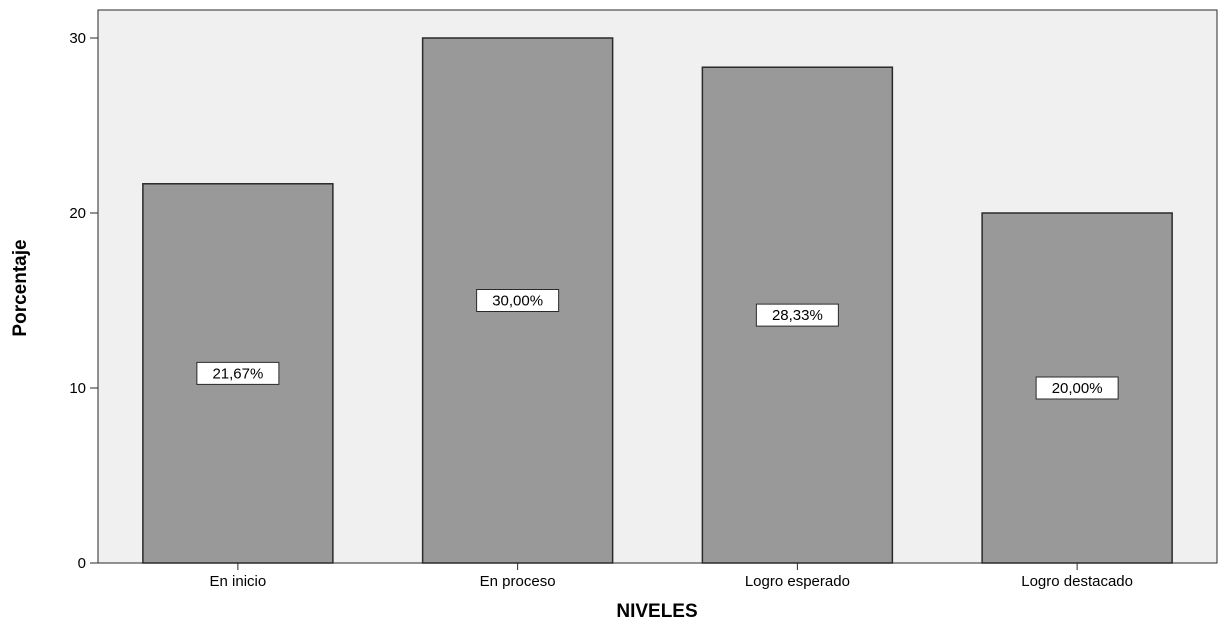  What do you see at coordinates (82, 563) in the screenshot?
I see `y-tick-label: 0` at bounding box center [82, 563].